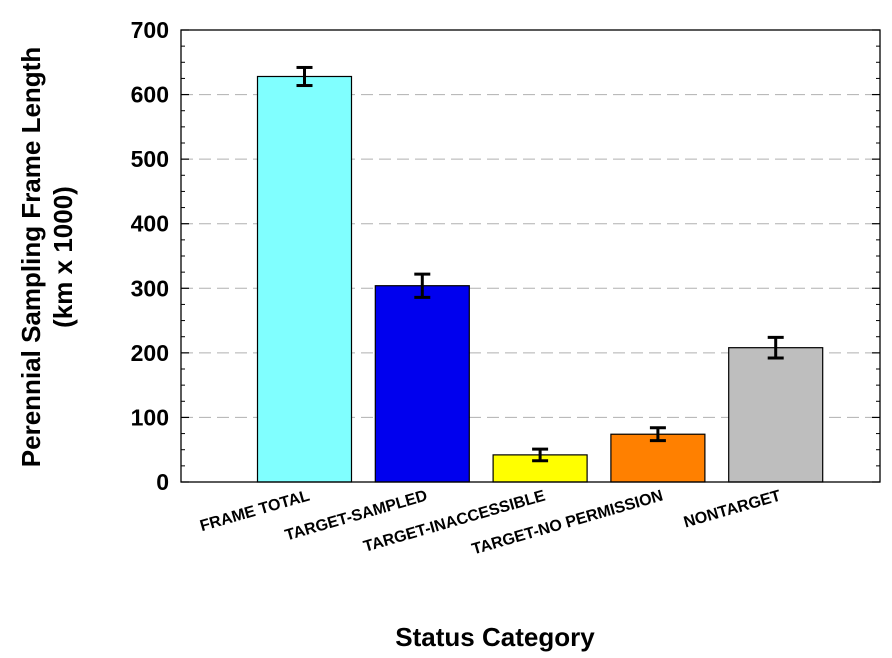 This screenshot has width=892, height=658. I want to click on y-tick-label: 500, so click(150, 159).